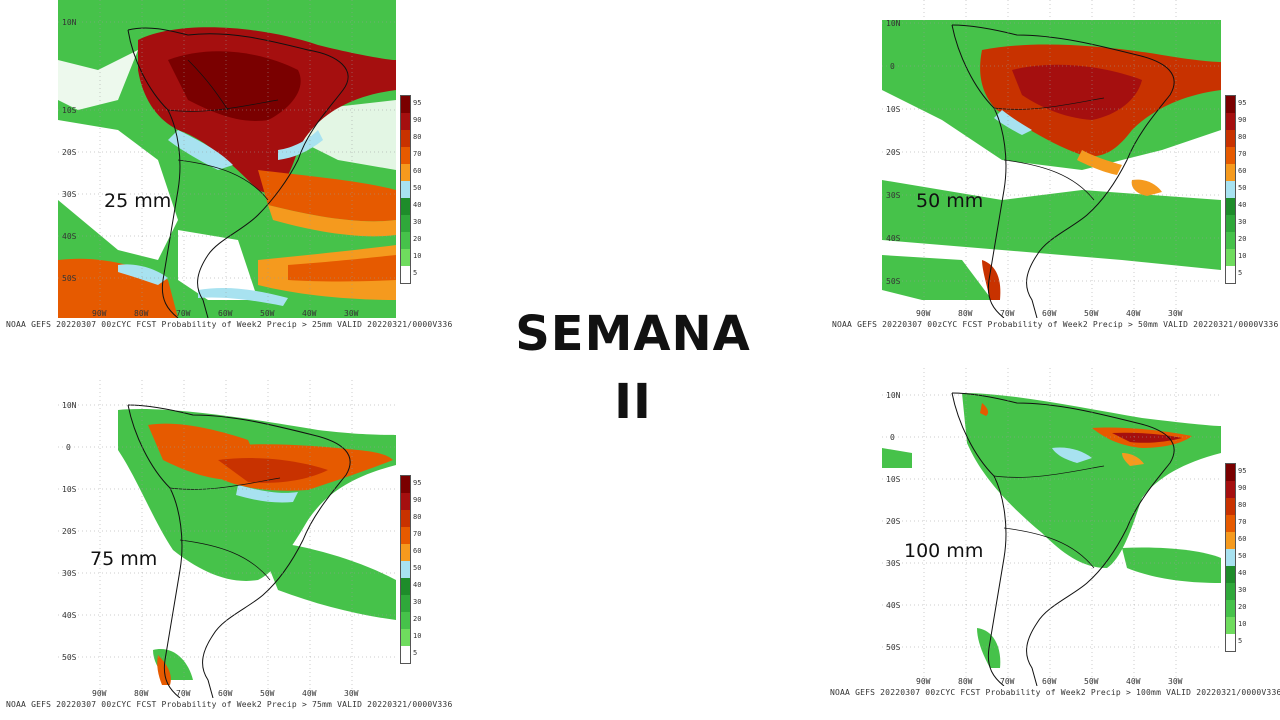 The width and height of the screenshot is (1280, 720). Describe the element at coordinates (417, 137) in the screenshot. I see `colorbar-label: 80` at that location.